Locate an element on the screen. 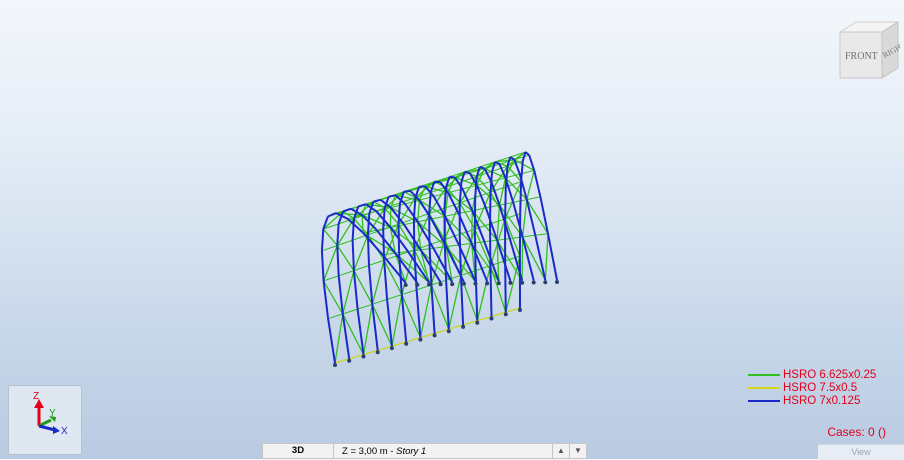 The width and height of the screenshot is (904, 460). level-up-button: ▲ is located at coordinates (560, 451).